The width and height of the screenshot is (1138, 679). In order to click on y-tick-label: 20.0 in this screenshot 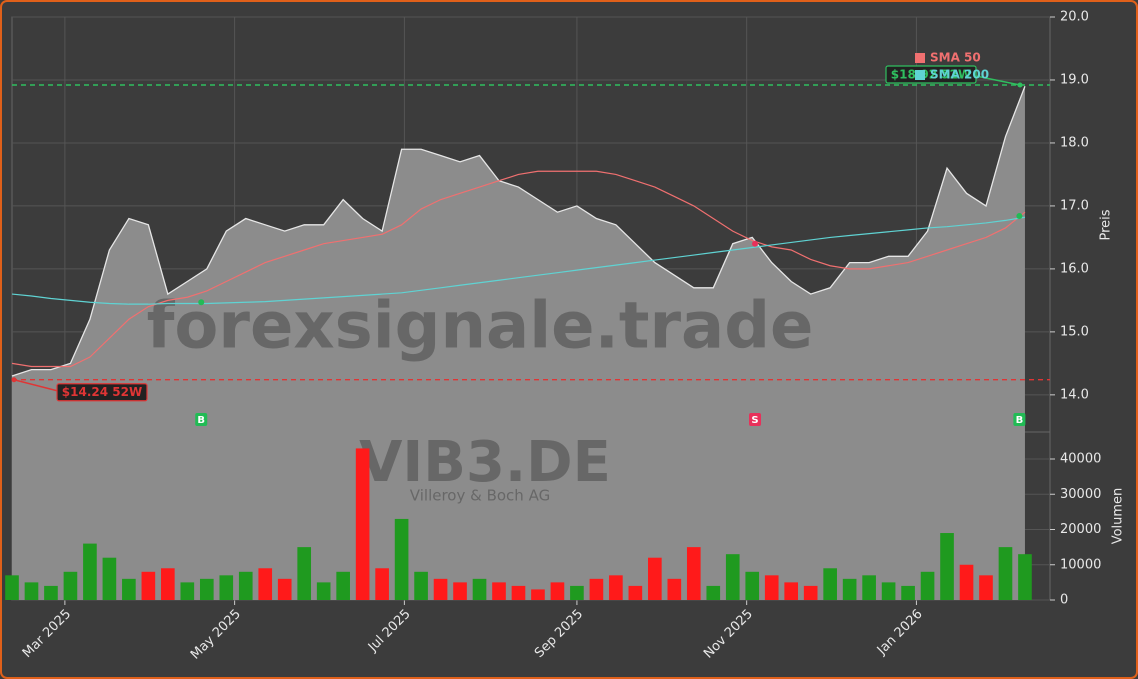, I will do `click(1074, 17)`.